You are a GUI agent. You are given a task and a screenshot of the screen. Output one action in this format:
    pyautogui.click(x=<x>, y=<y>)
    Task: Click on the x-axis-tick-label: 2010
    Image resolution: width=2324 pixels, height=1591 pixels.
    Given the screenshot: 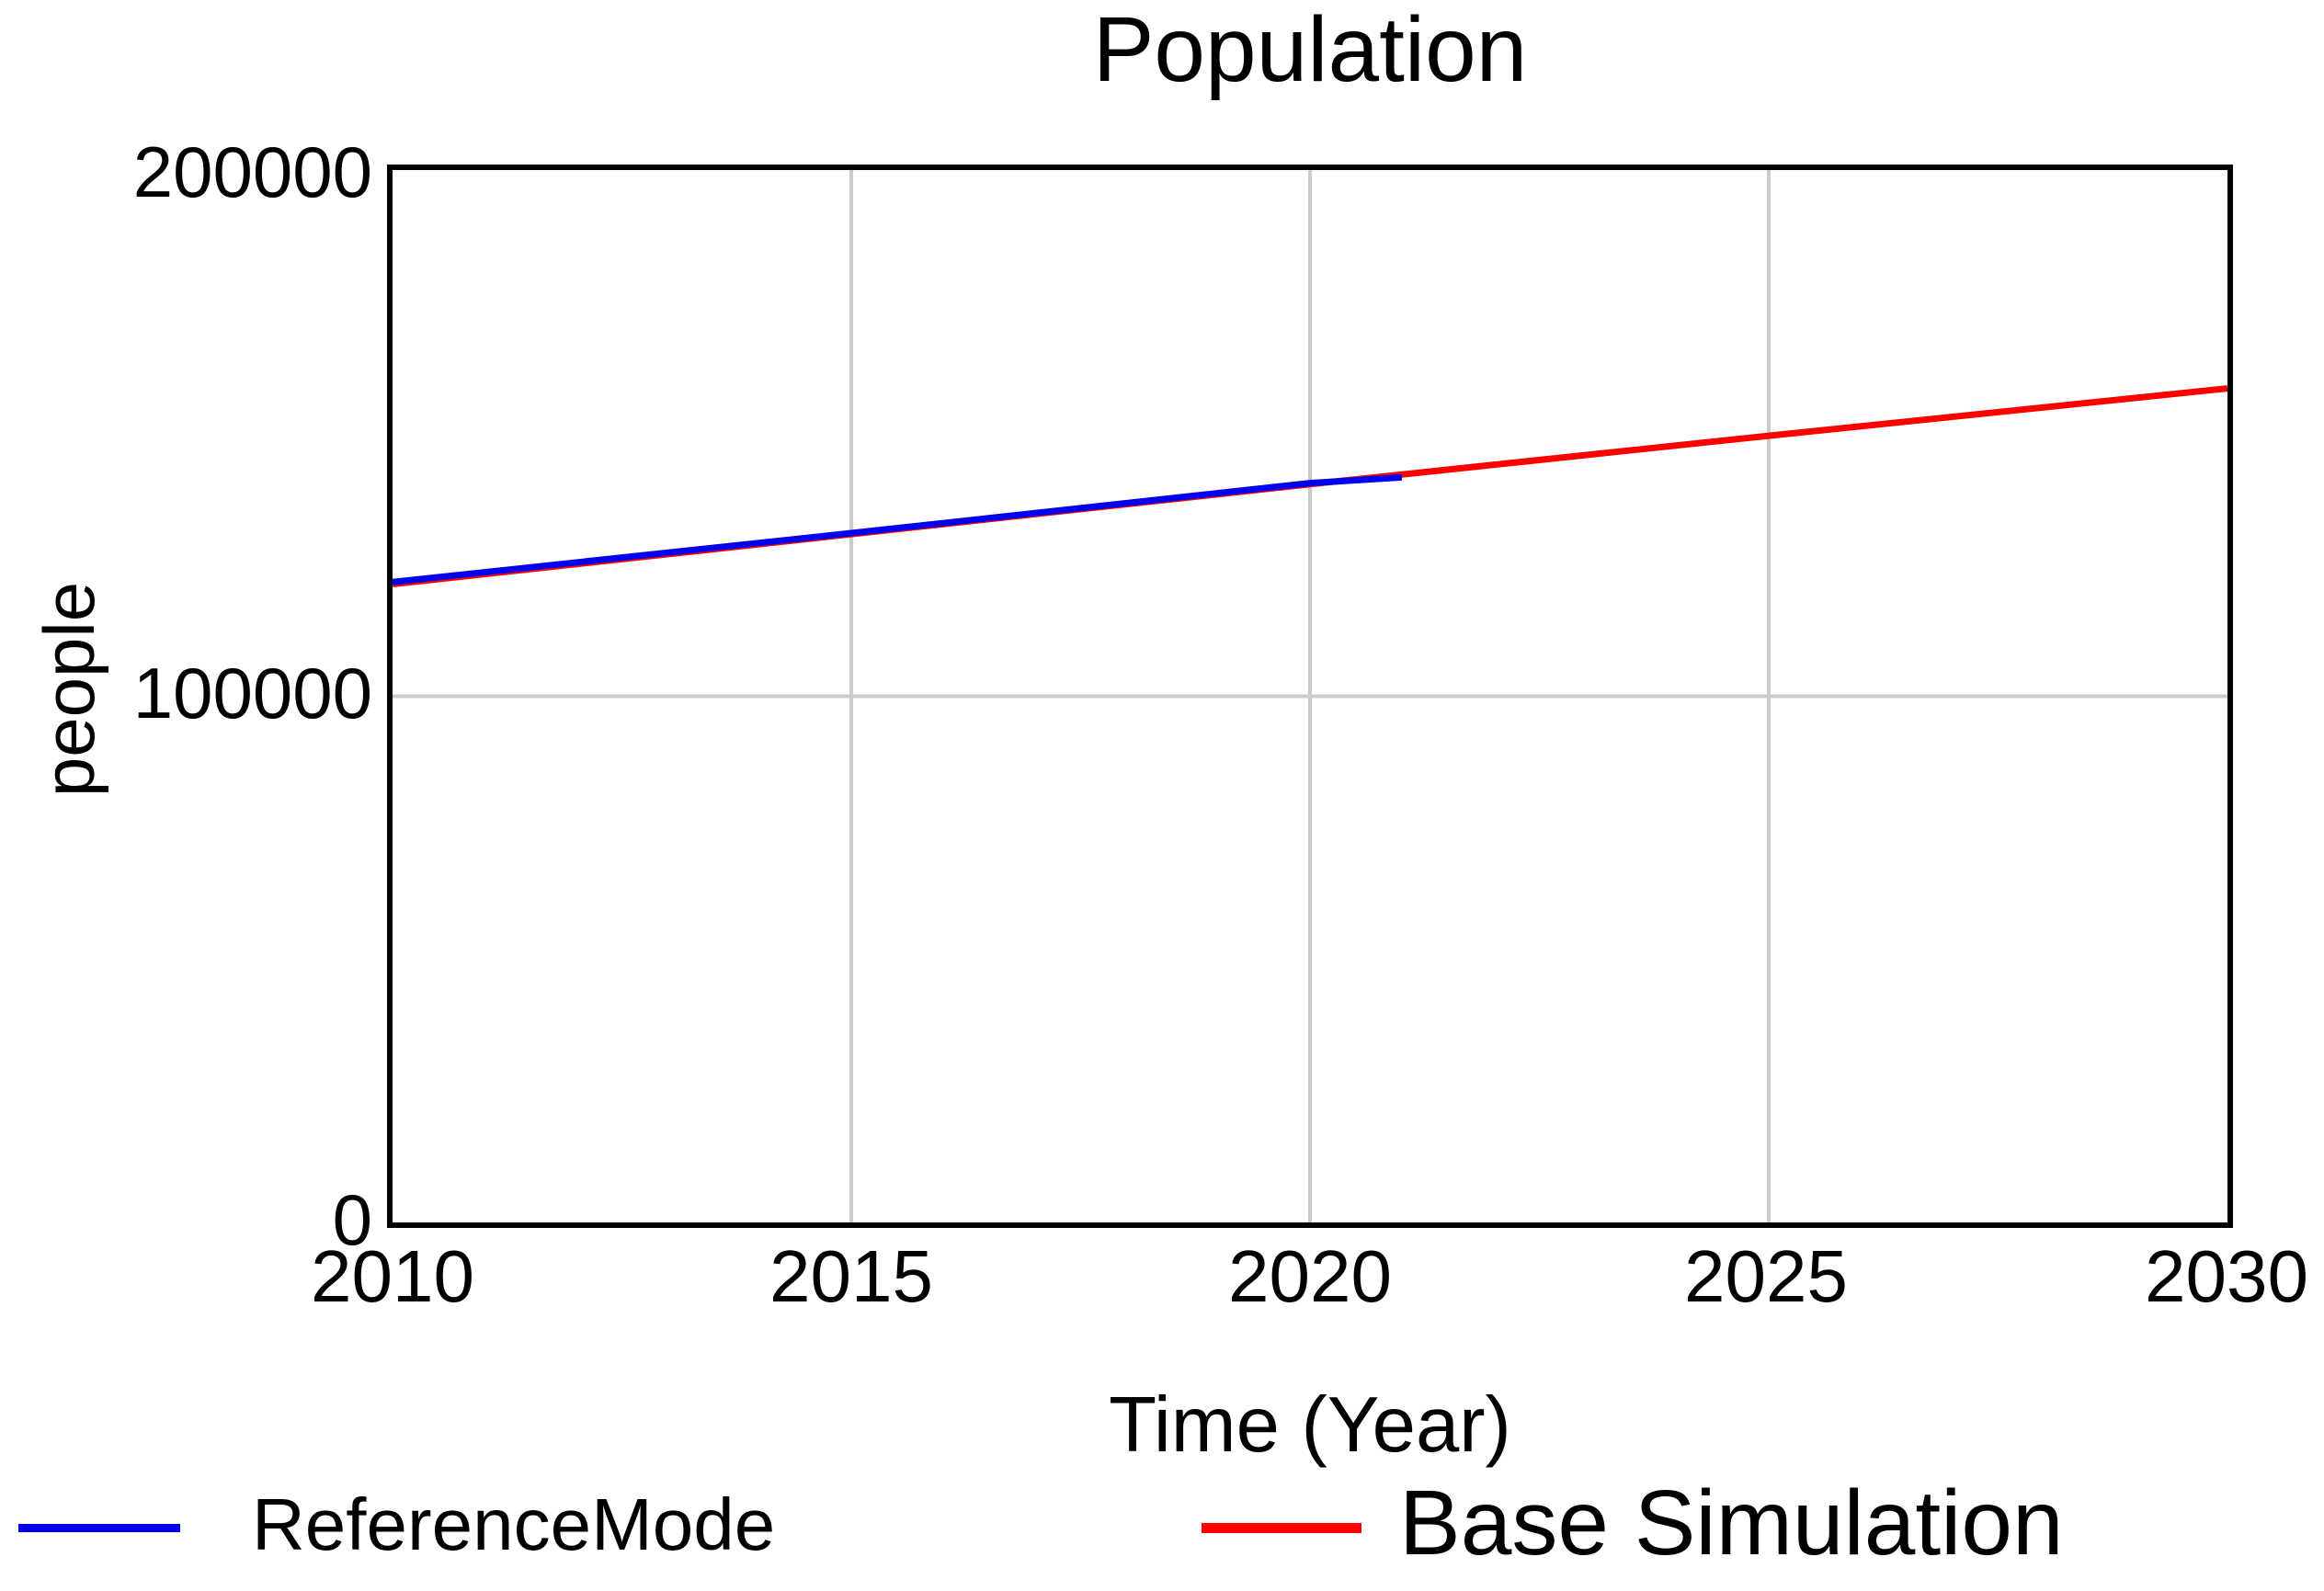 What is the action you would take?
    pyautogui.click(x=392, y=1276)
    